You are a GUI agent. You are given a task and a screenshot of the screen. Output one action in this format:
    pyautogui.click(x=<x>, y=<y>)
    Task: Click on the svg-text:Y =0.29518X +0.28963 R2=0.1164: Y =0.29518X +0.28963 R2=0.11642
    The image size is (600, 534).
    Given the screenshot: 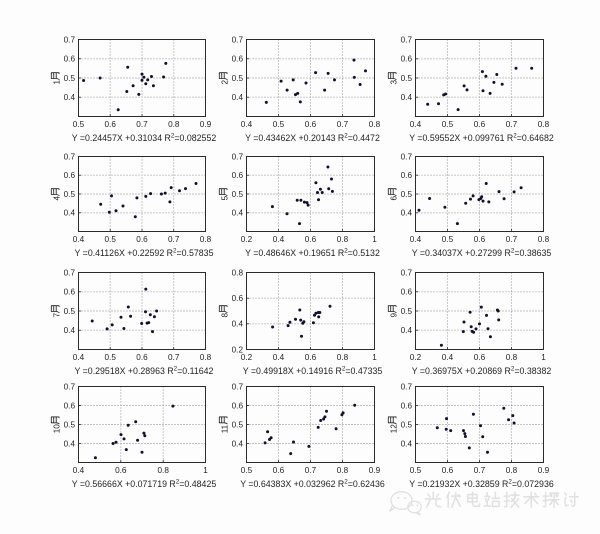 What is the action you would take?
    pyautogui.click(x=144, y=371)
    